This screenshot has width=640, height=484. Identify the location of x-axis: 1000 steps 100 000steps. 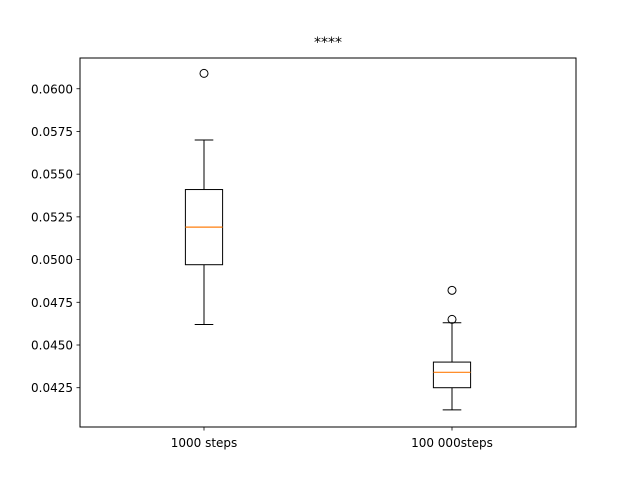
(332, 438).